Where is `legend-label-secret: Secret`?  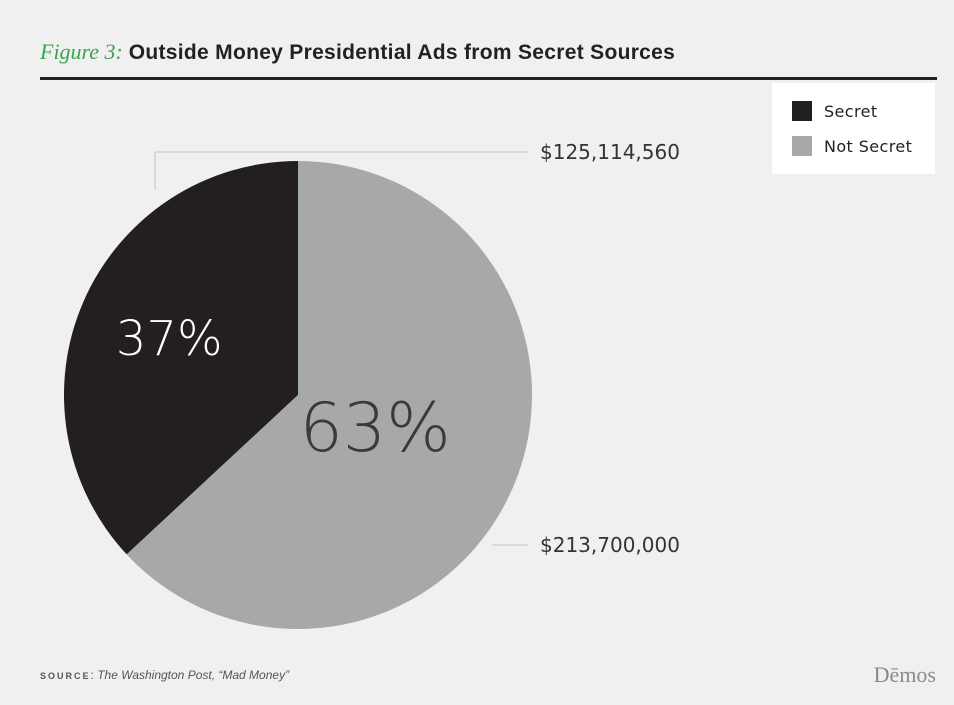
legend-label-secret: Secret is located at coordinates (851, 111).